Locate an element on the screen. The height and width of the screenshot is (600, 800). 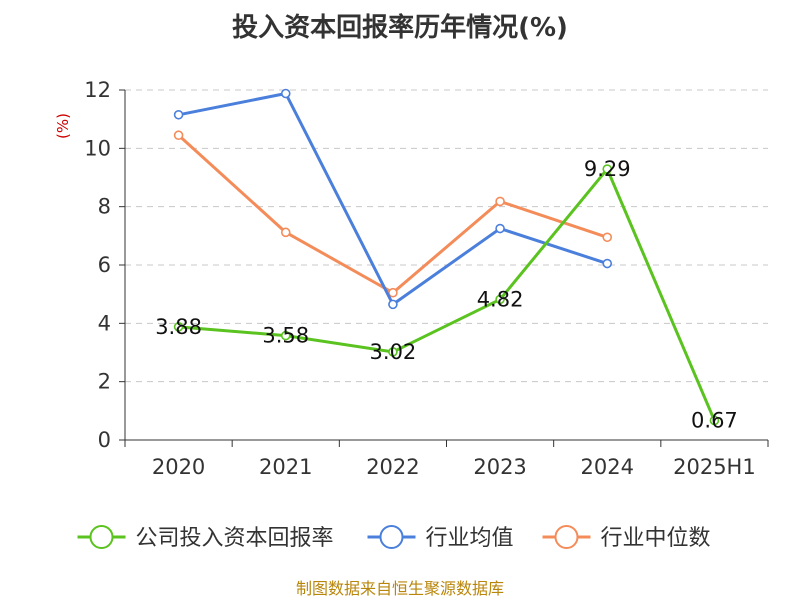
source-note: 制图数据来自恒生聚源数据库 is located at coordinates (400, 588).